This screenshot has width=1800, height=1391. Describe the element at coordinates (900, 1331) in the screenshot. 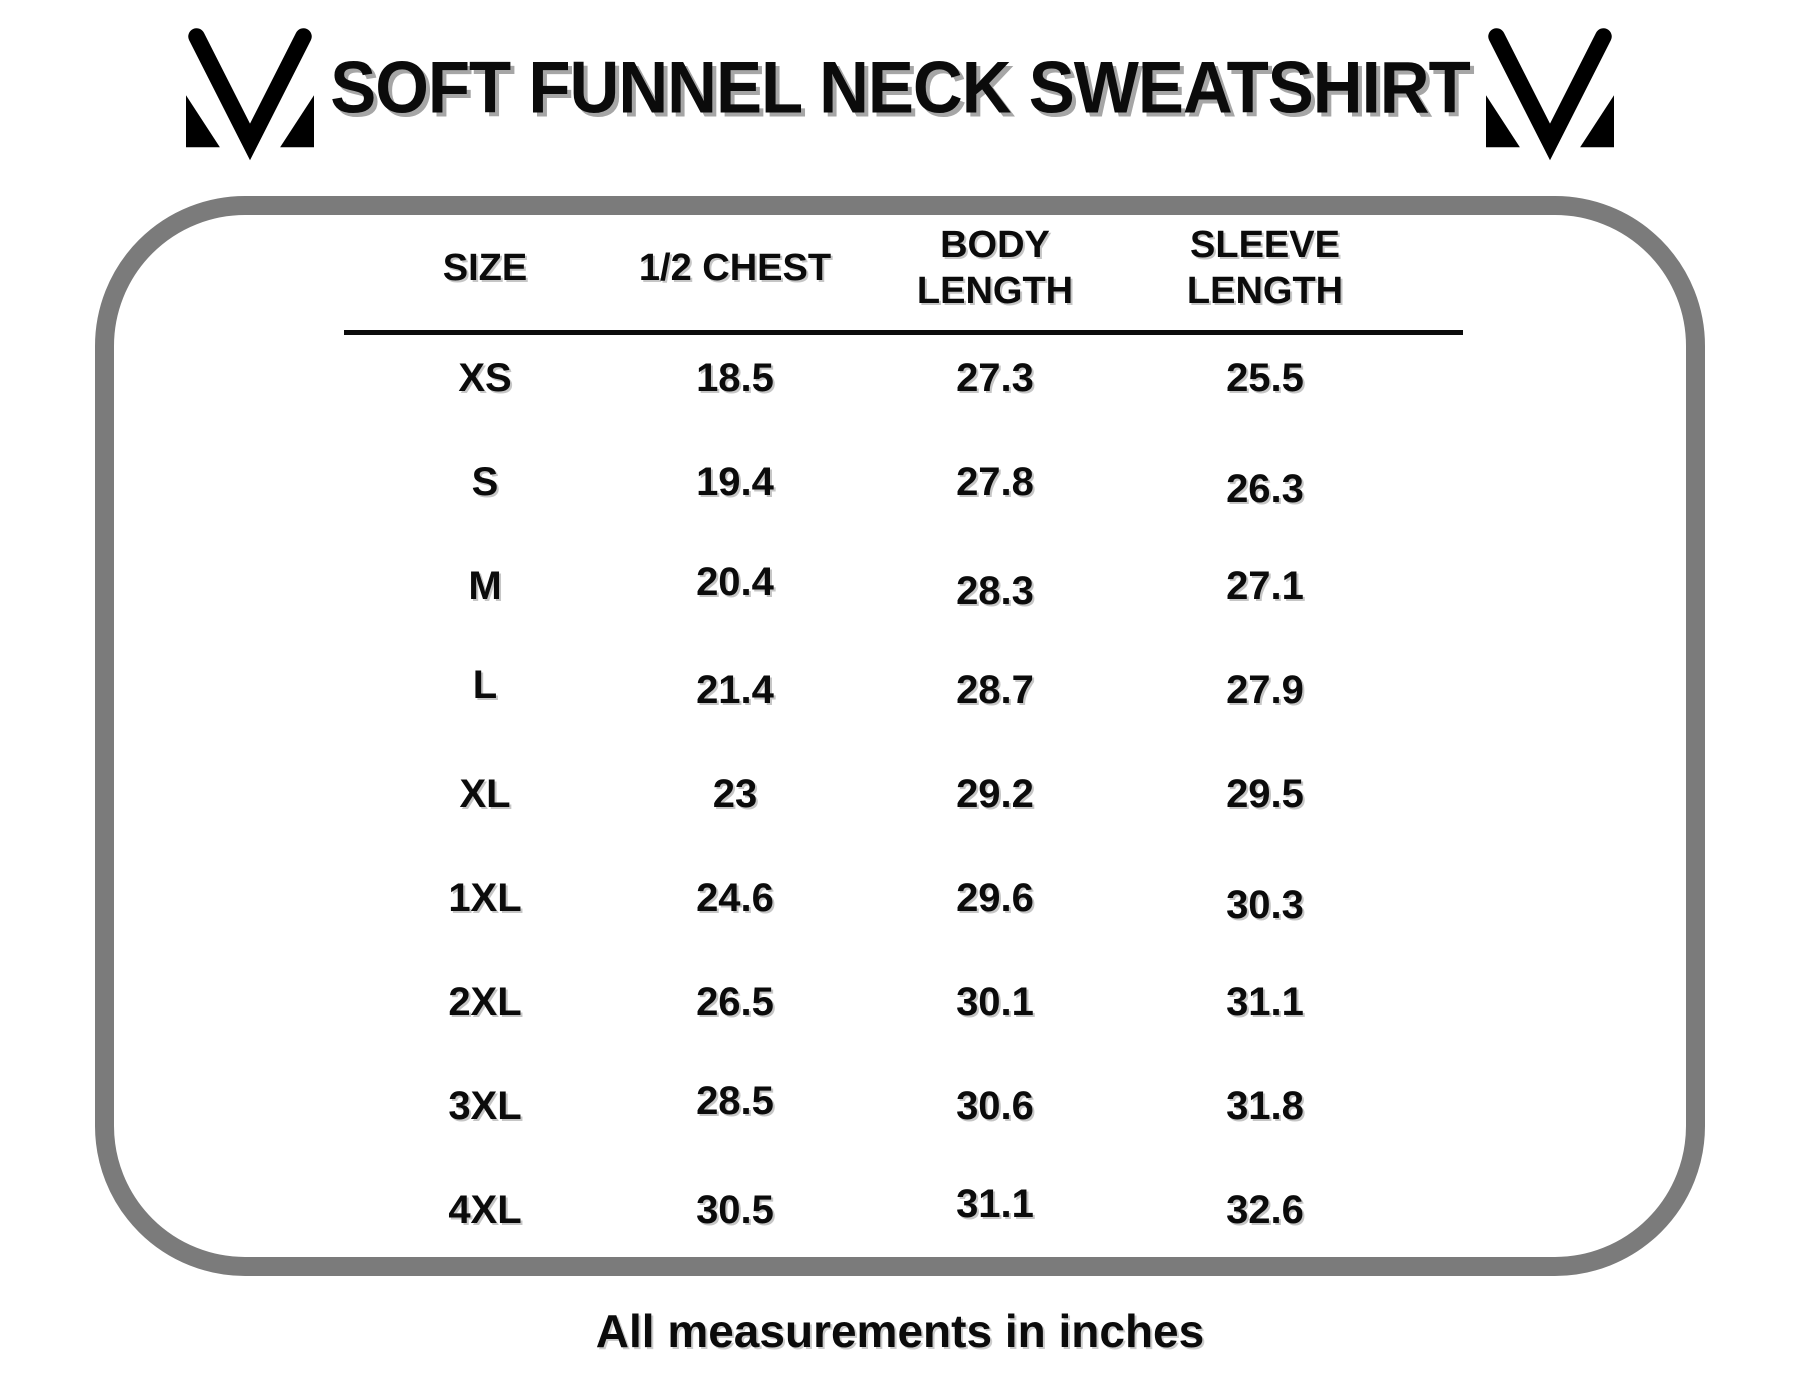

I see `measurements-note: All measurements in inches` at that location.